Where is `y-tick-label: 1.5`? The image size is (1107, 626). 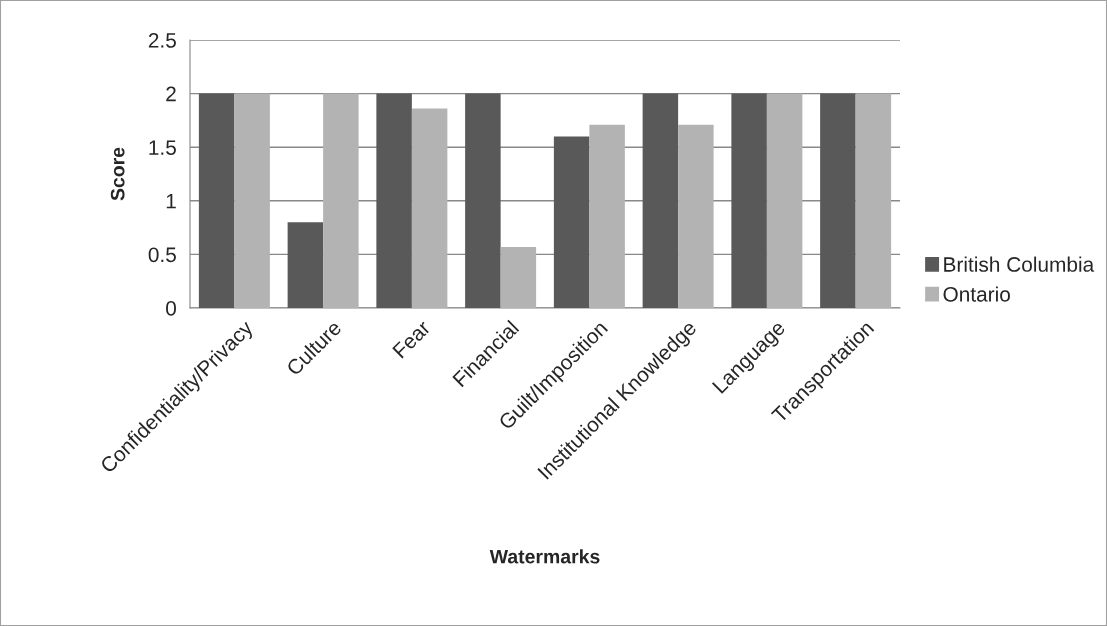
y-tick-label: 1.5 is located at coordinates (162, 147).